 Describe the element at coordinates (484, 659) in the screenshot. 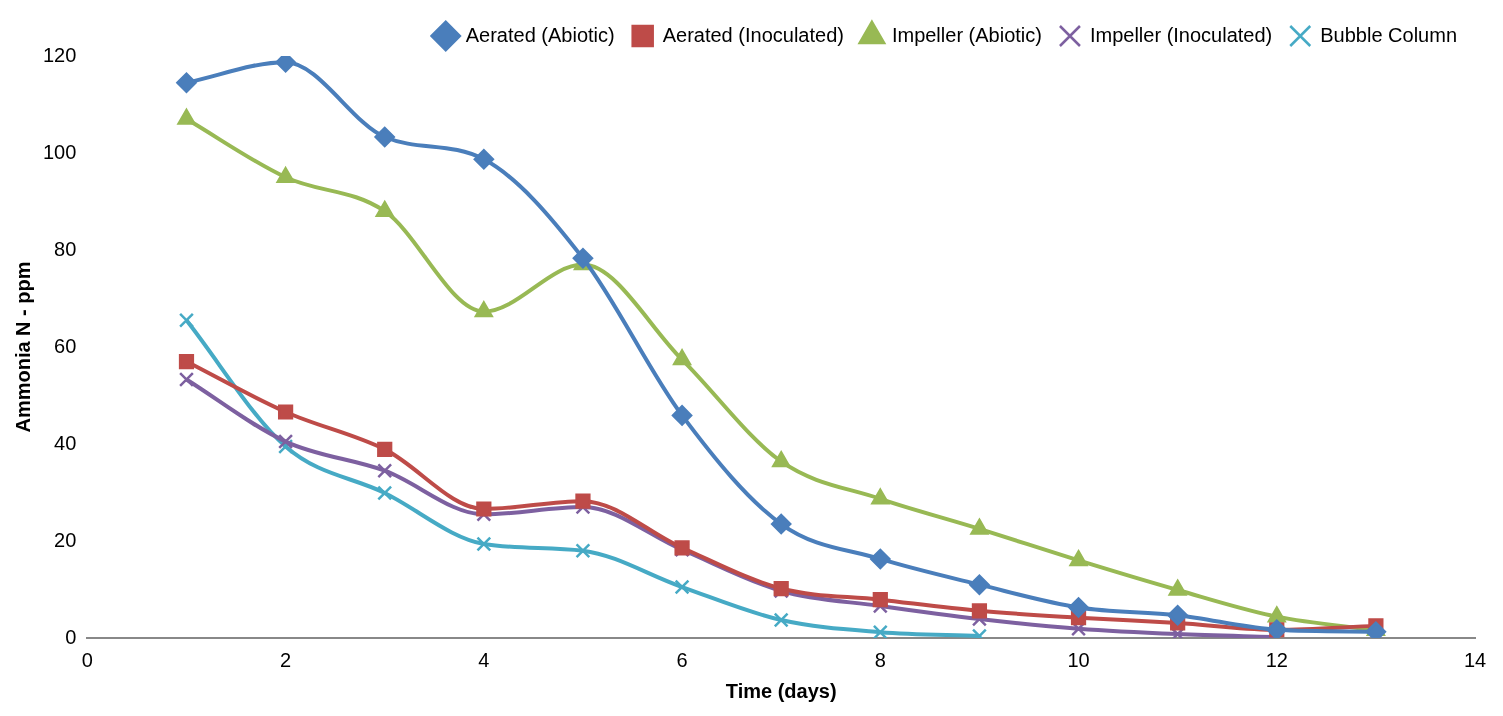

I see `x-tick-label: 4` at that location.